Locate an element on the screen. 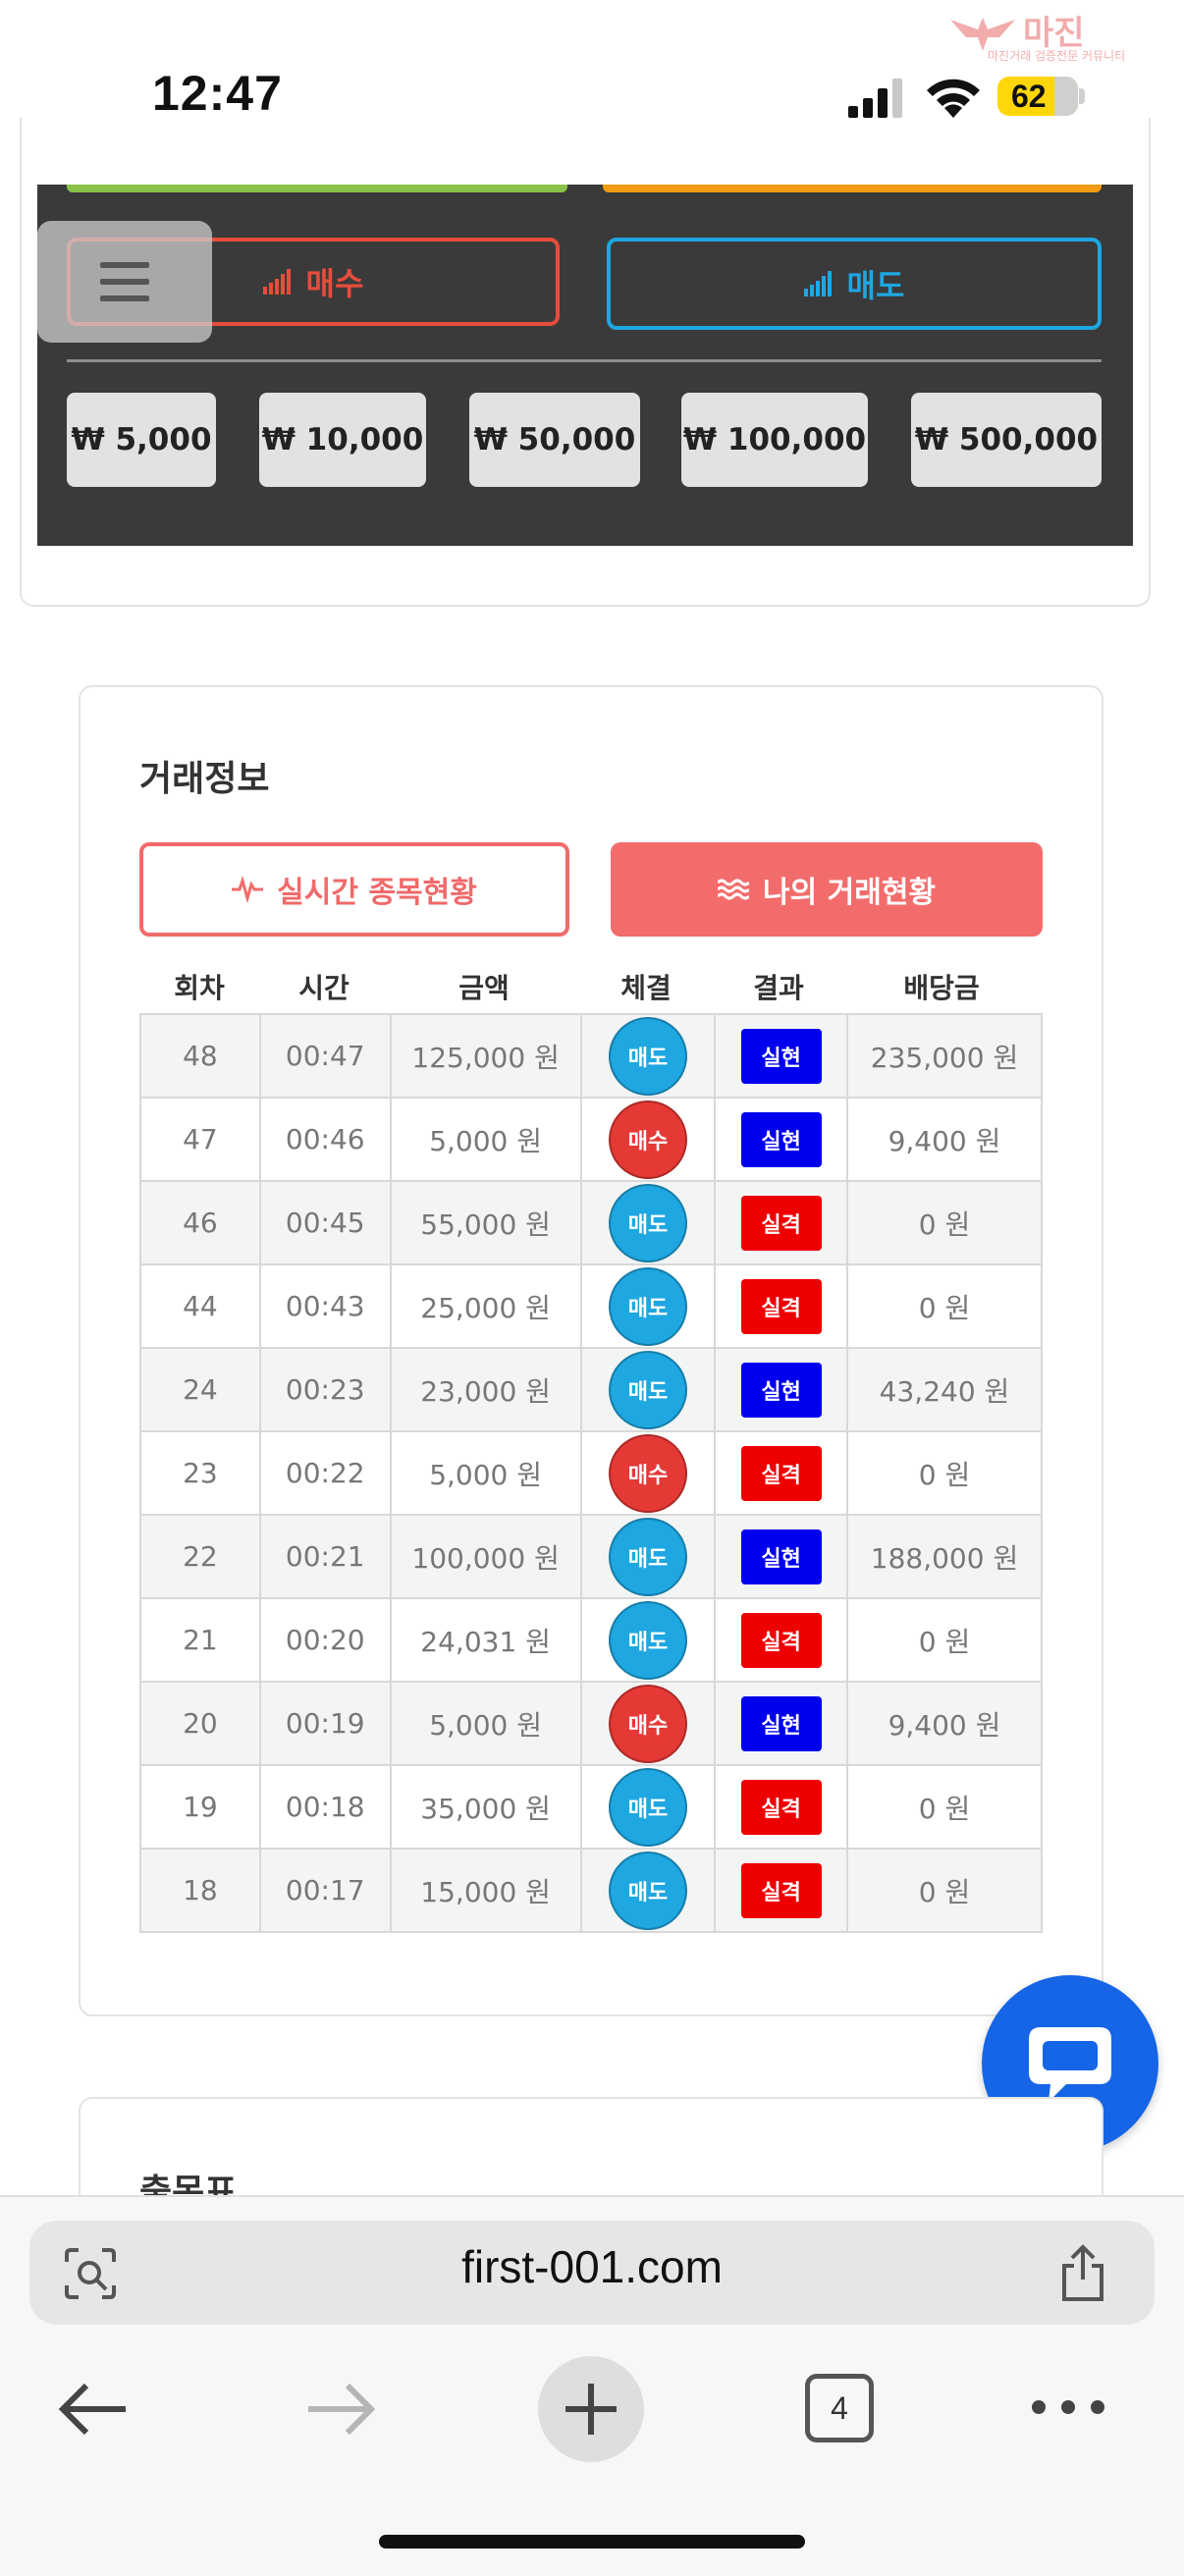 The image size is (1184, 2576). cell-amount: 25,000 원 is located at coordinates (485, 1306).